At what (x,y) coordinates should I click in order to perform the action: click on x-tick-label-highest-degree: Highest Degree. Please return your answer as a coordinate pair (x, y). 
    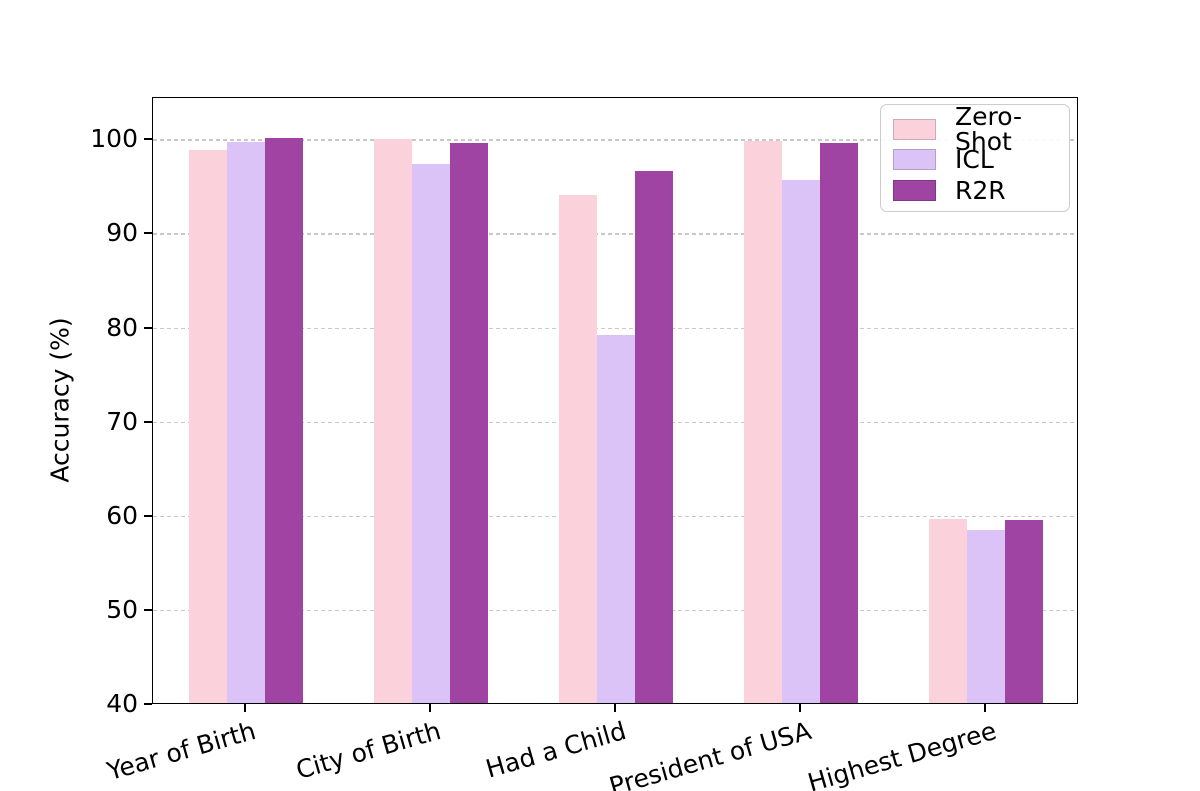
    Looking at the image, I should click on (902, 753).